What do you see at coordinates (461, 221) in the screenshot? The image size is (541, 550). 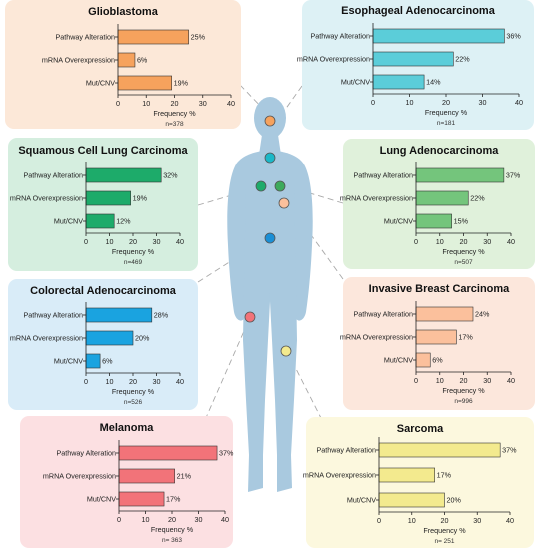 I see `data-label: 15%` at bounding box center [461, 221].